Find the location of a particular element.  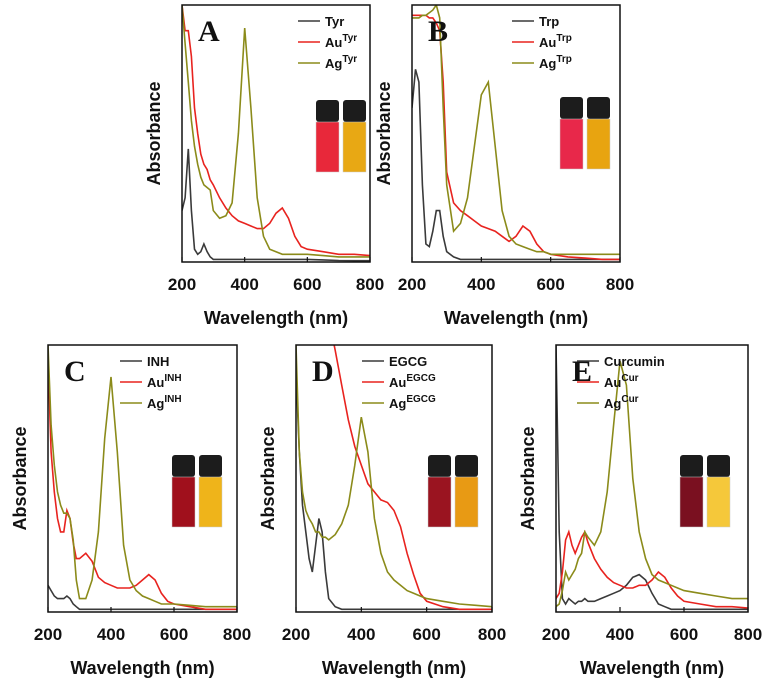

legend-label: EGCG is located at coordinates (408, 361).